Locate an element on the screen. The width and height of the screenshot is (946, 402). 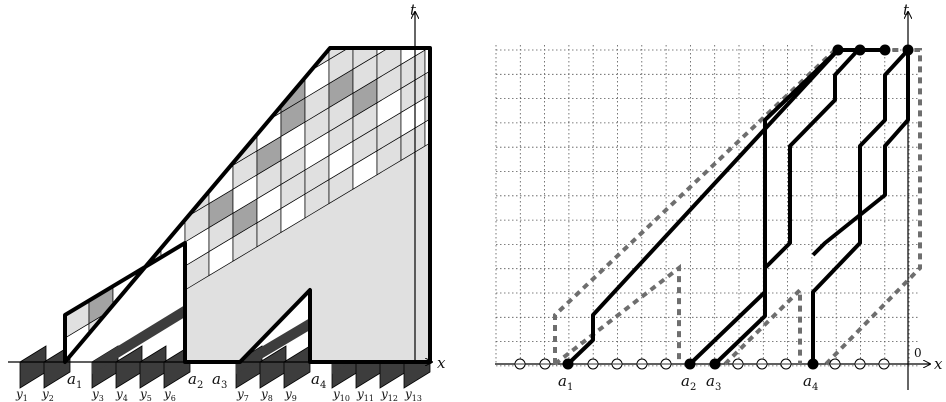
x-axis-label: x is located at coordinates (441, 363).